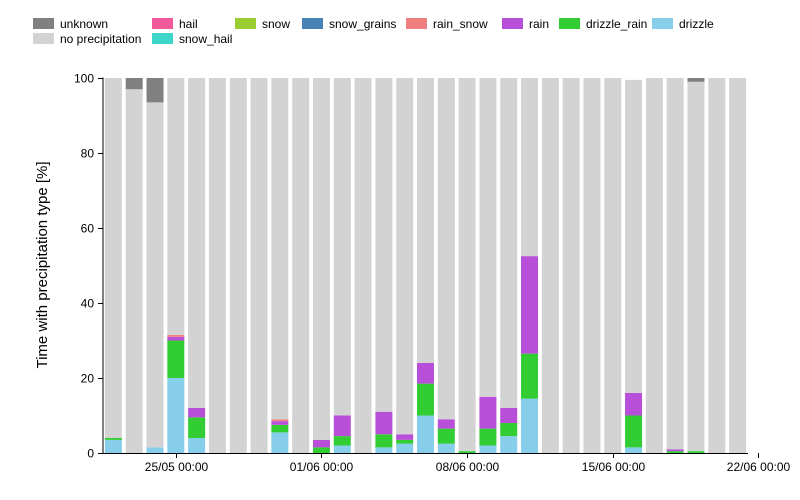 The height and width of the screenshot is (500, 800). I want to click on legend-label: hail, so click(188, 24).